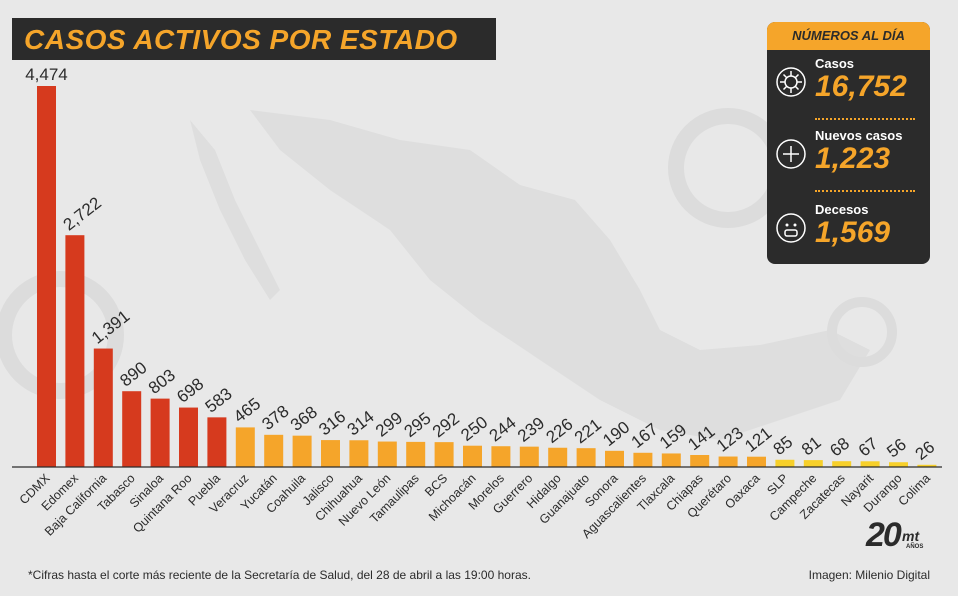  What do you see at coordinates (859, 135) in the screenshot?
I see `stat-nuevos-label: Nuevos casos` at bounding box center [859, 135].